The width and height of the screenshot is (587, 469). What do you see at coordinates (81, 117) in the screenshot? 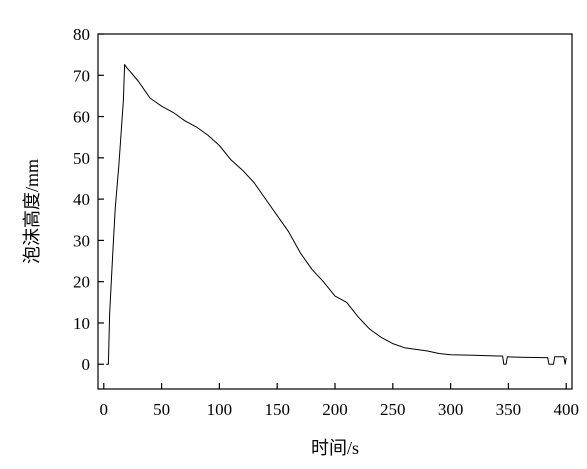
I see `y-tick-label-60: 60` at bounding box center [81, 117].